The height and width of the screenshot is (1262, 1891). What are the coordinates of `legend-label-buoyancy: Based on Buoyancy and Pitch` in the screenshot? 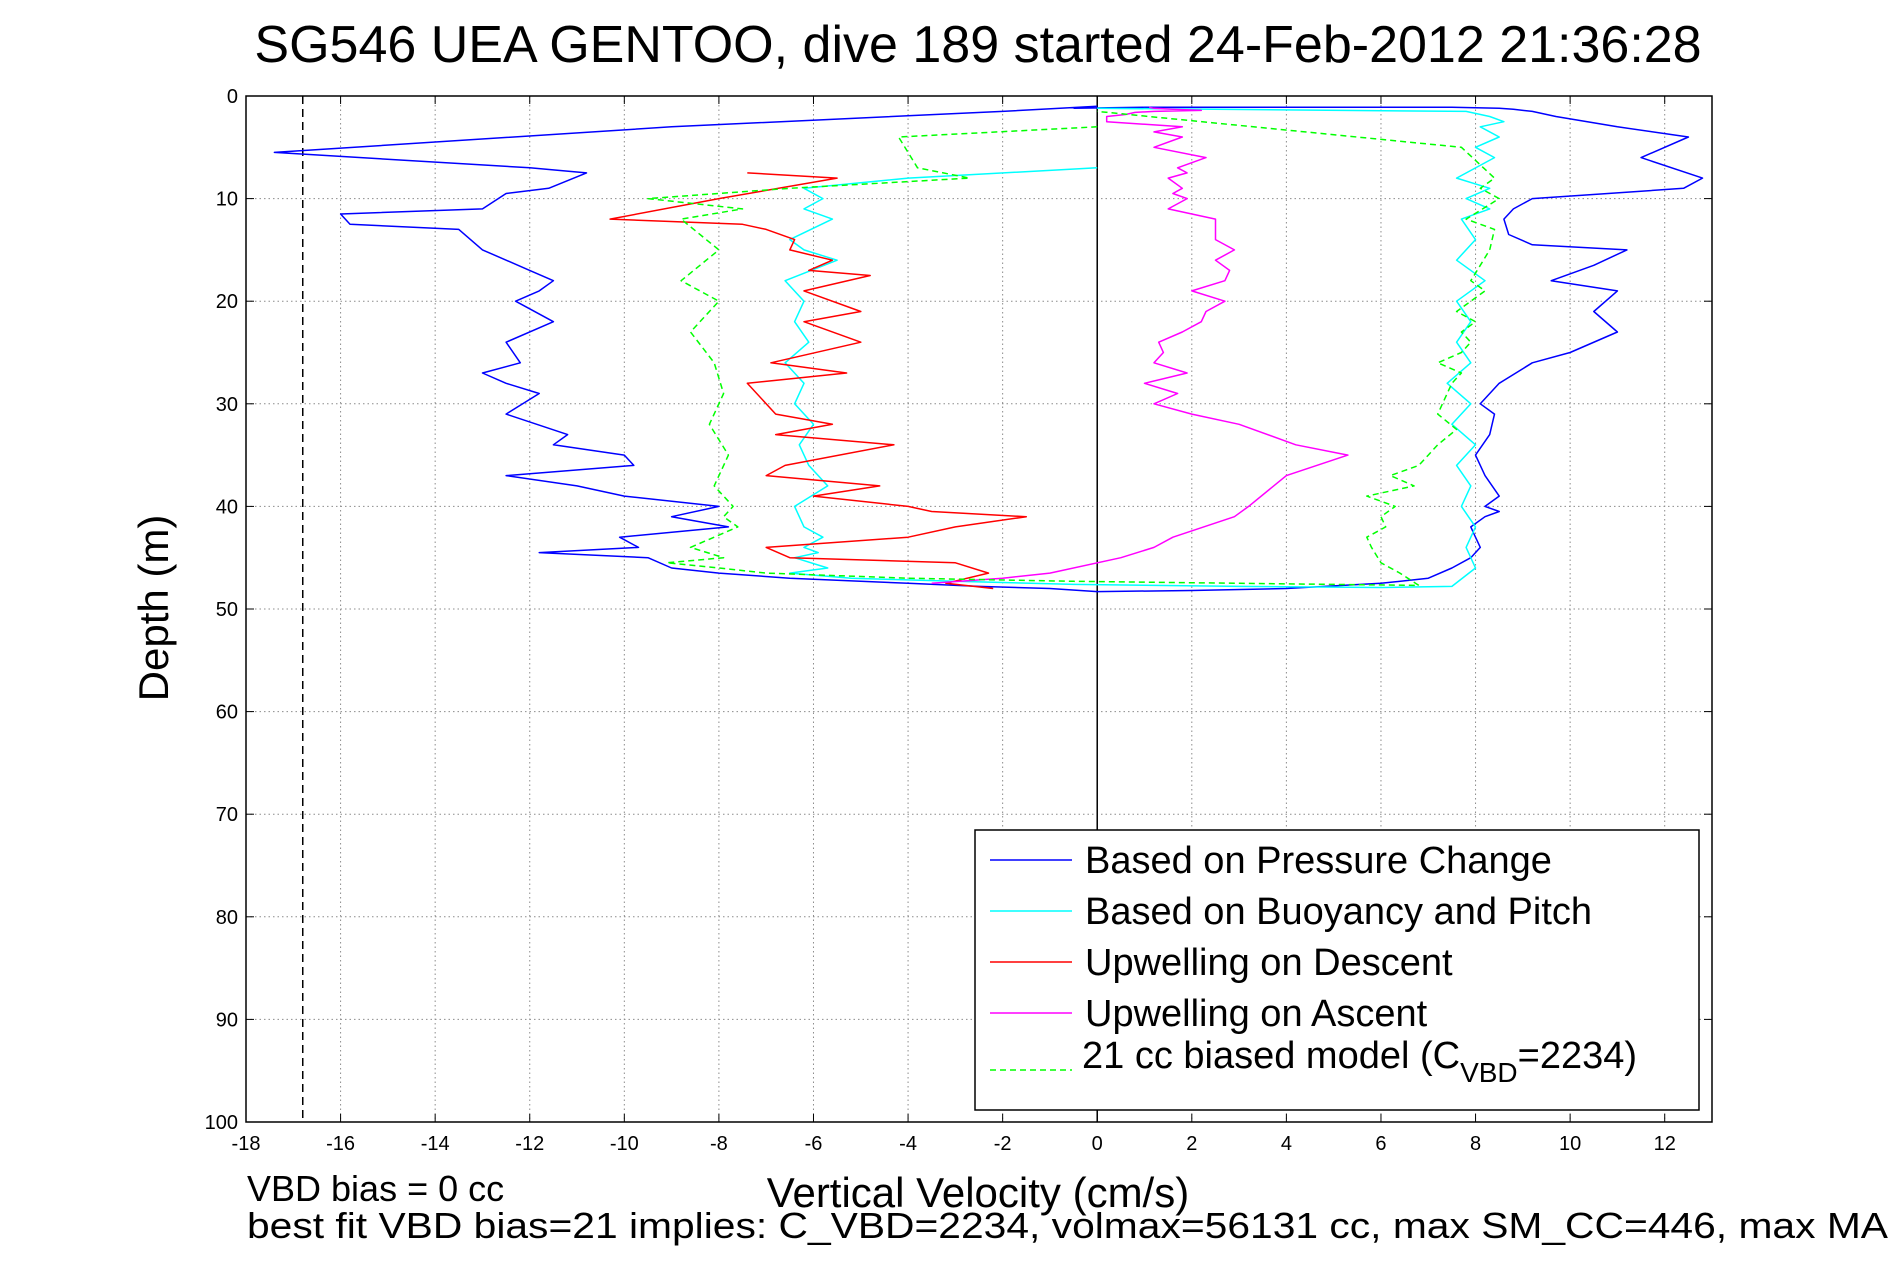 It's located at (1338, 912).